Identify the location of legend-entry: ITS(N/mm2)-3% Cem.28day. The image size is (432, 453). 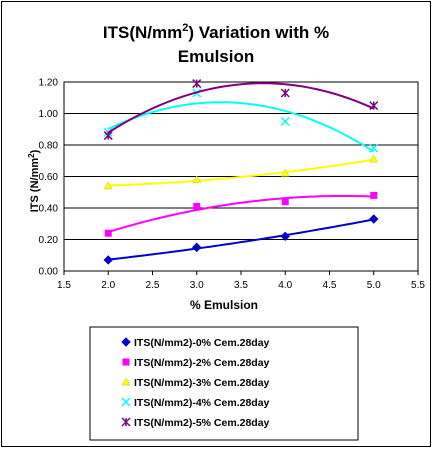
(195, 383).